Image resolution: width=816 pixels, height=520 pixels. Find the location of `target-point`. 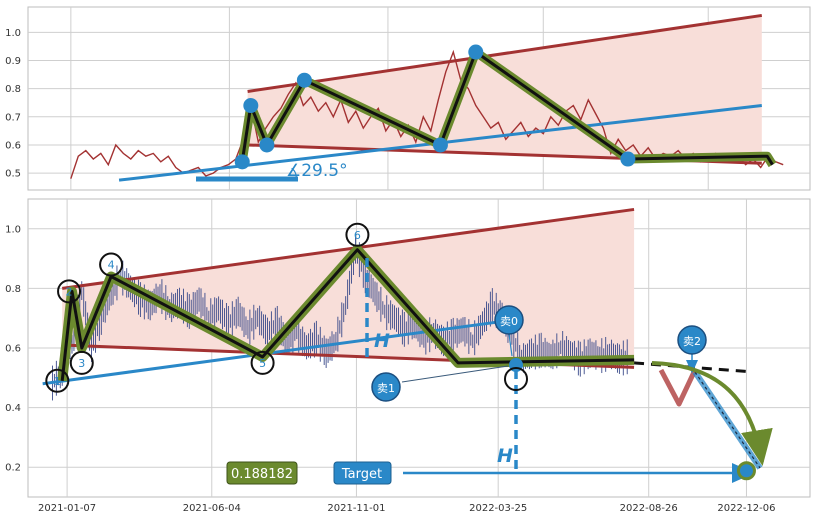

target-point is located at coordinates (746, 471).